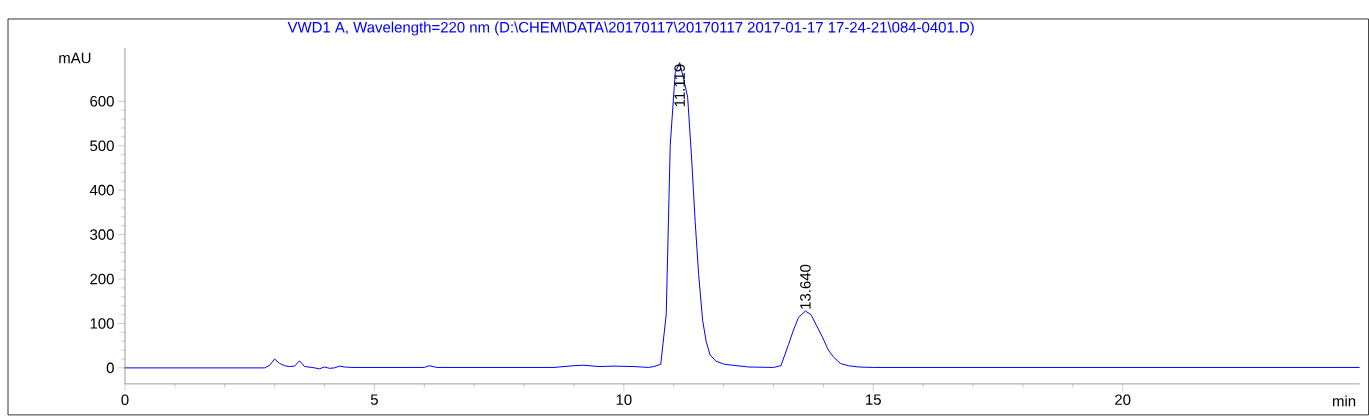 This screenshot has width=1369, height=417. I want to click on y-tick-label: 0, so click(110, 368).